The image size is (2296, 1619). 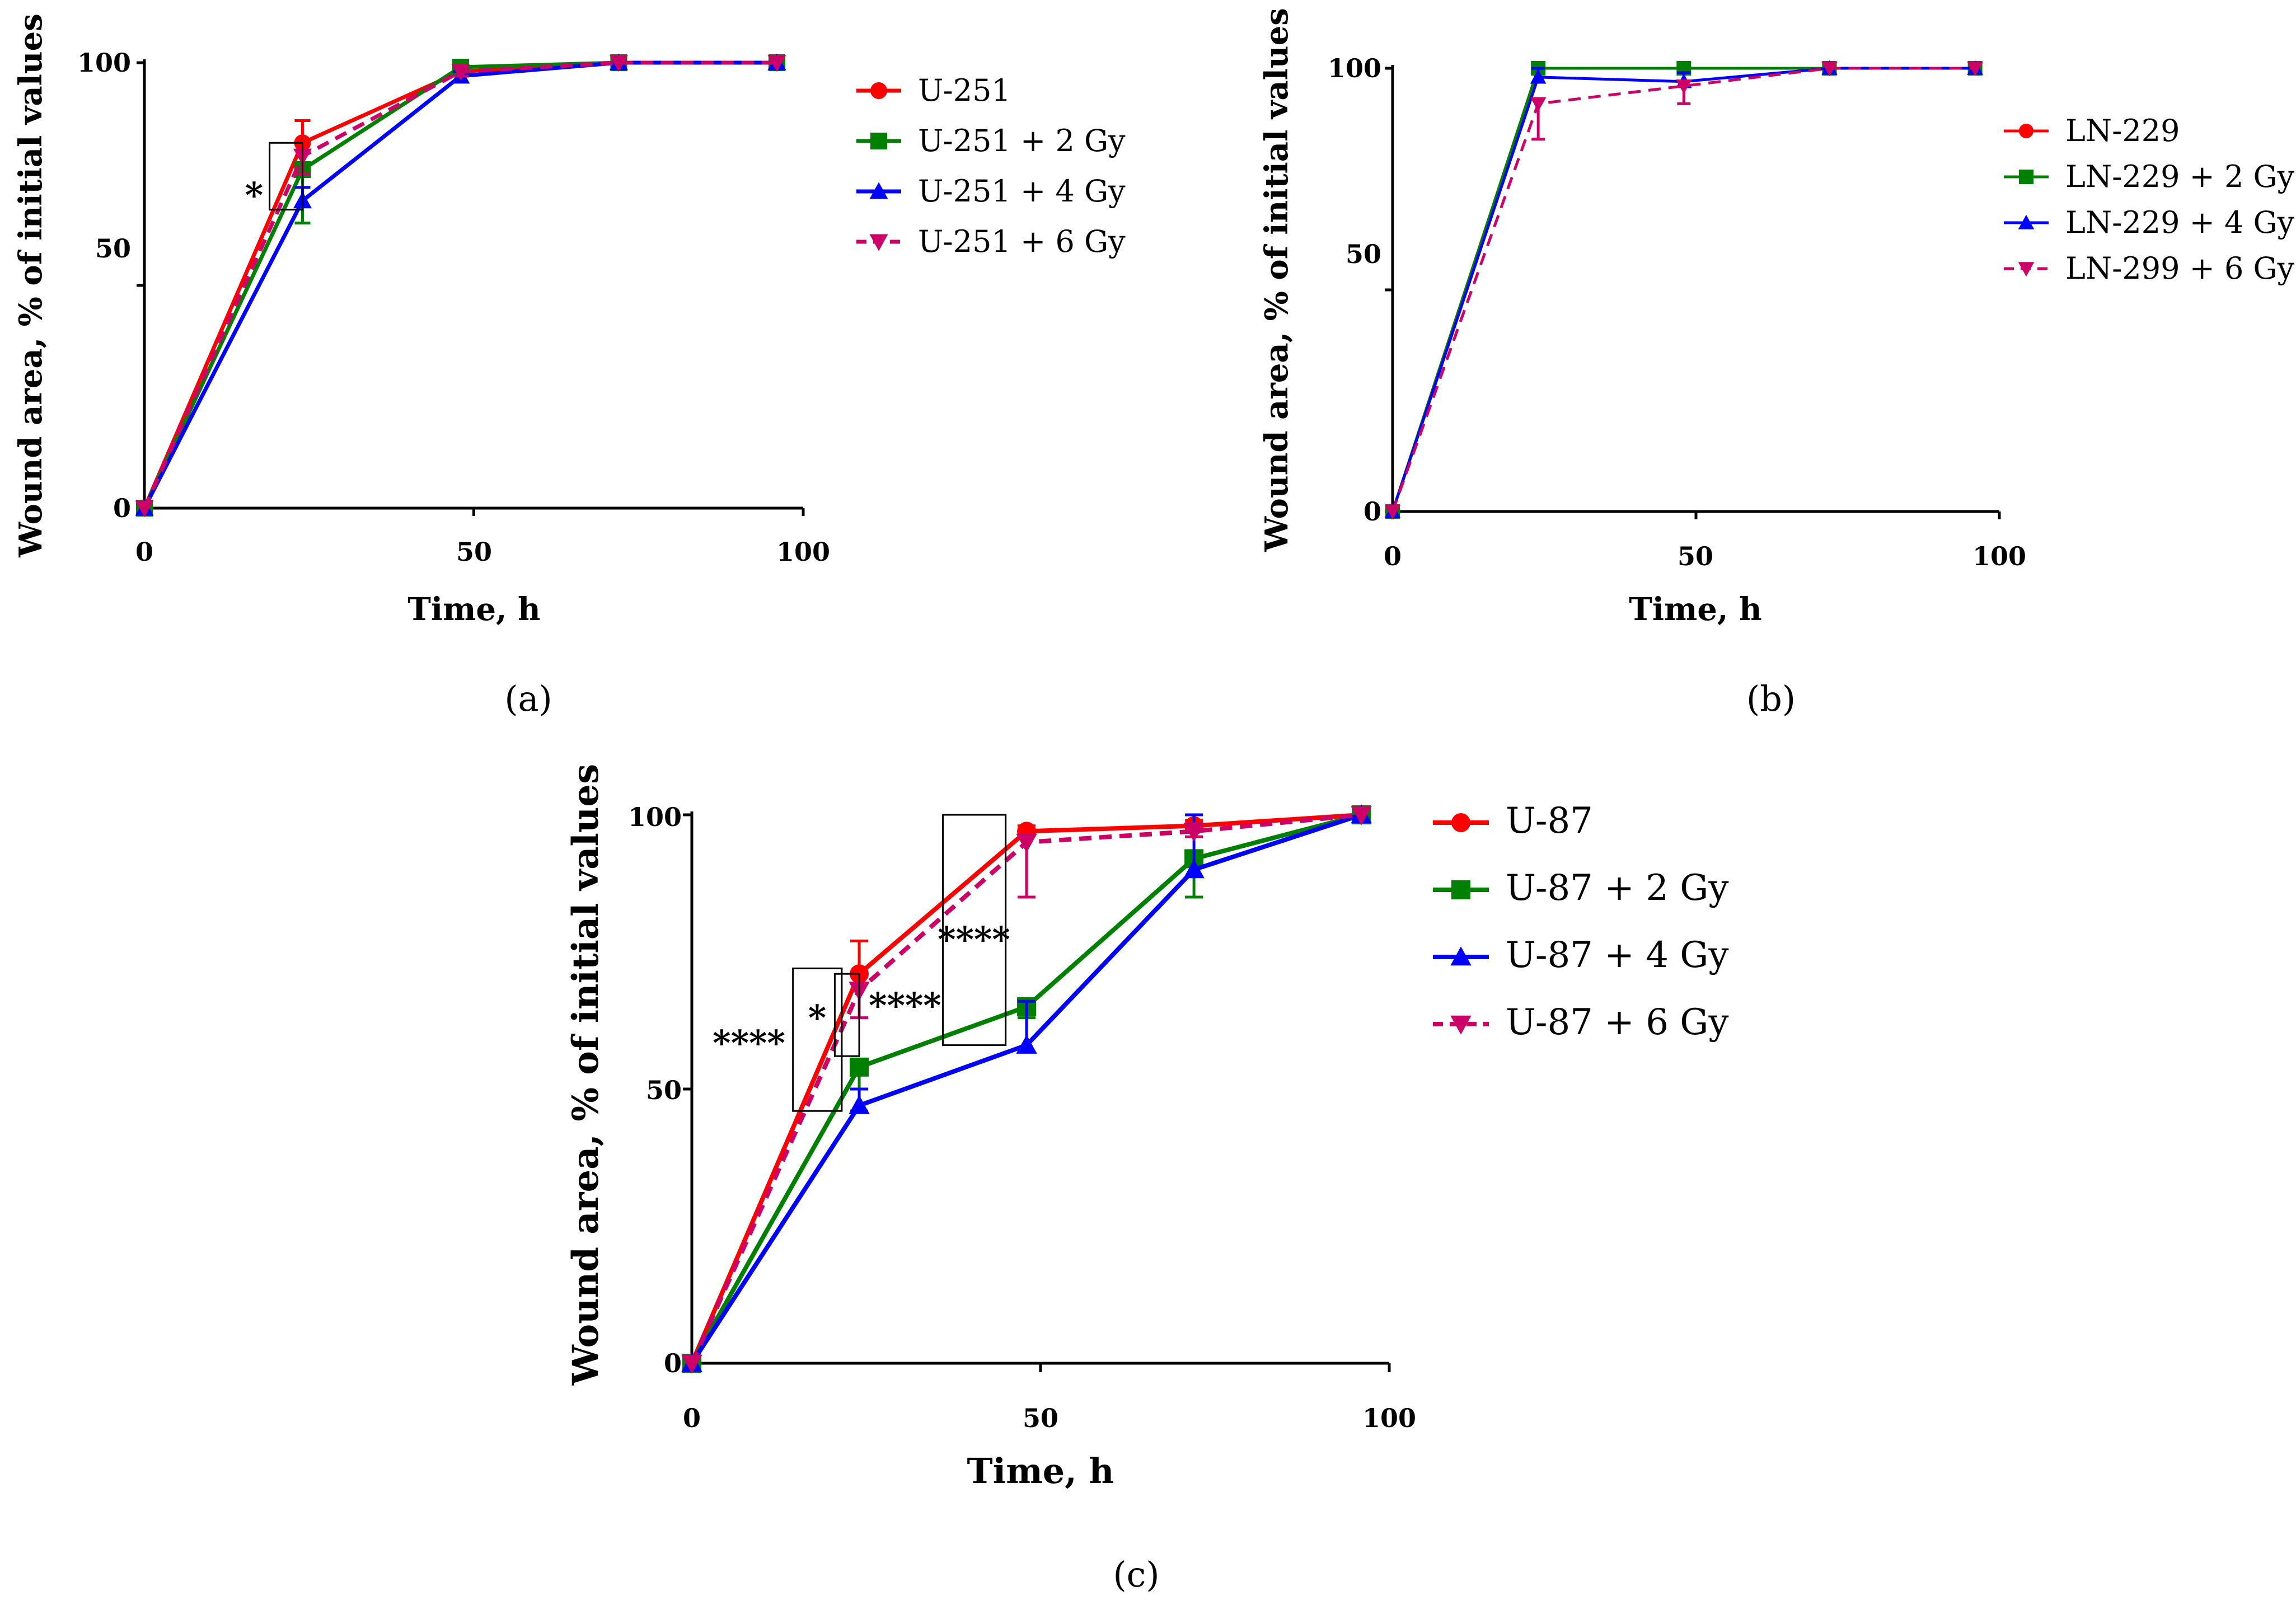 What do you see at coordinates (1771, 698) in the screenshot?
I see `panel-b-caption: (b)` at bounding box center [1771, 698].